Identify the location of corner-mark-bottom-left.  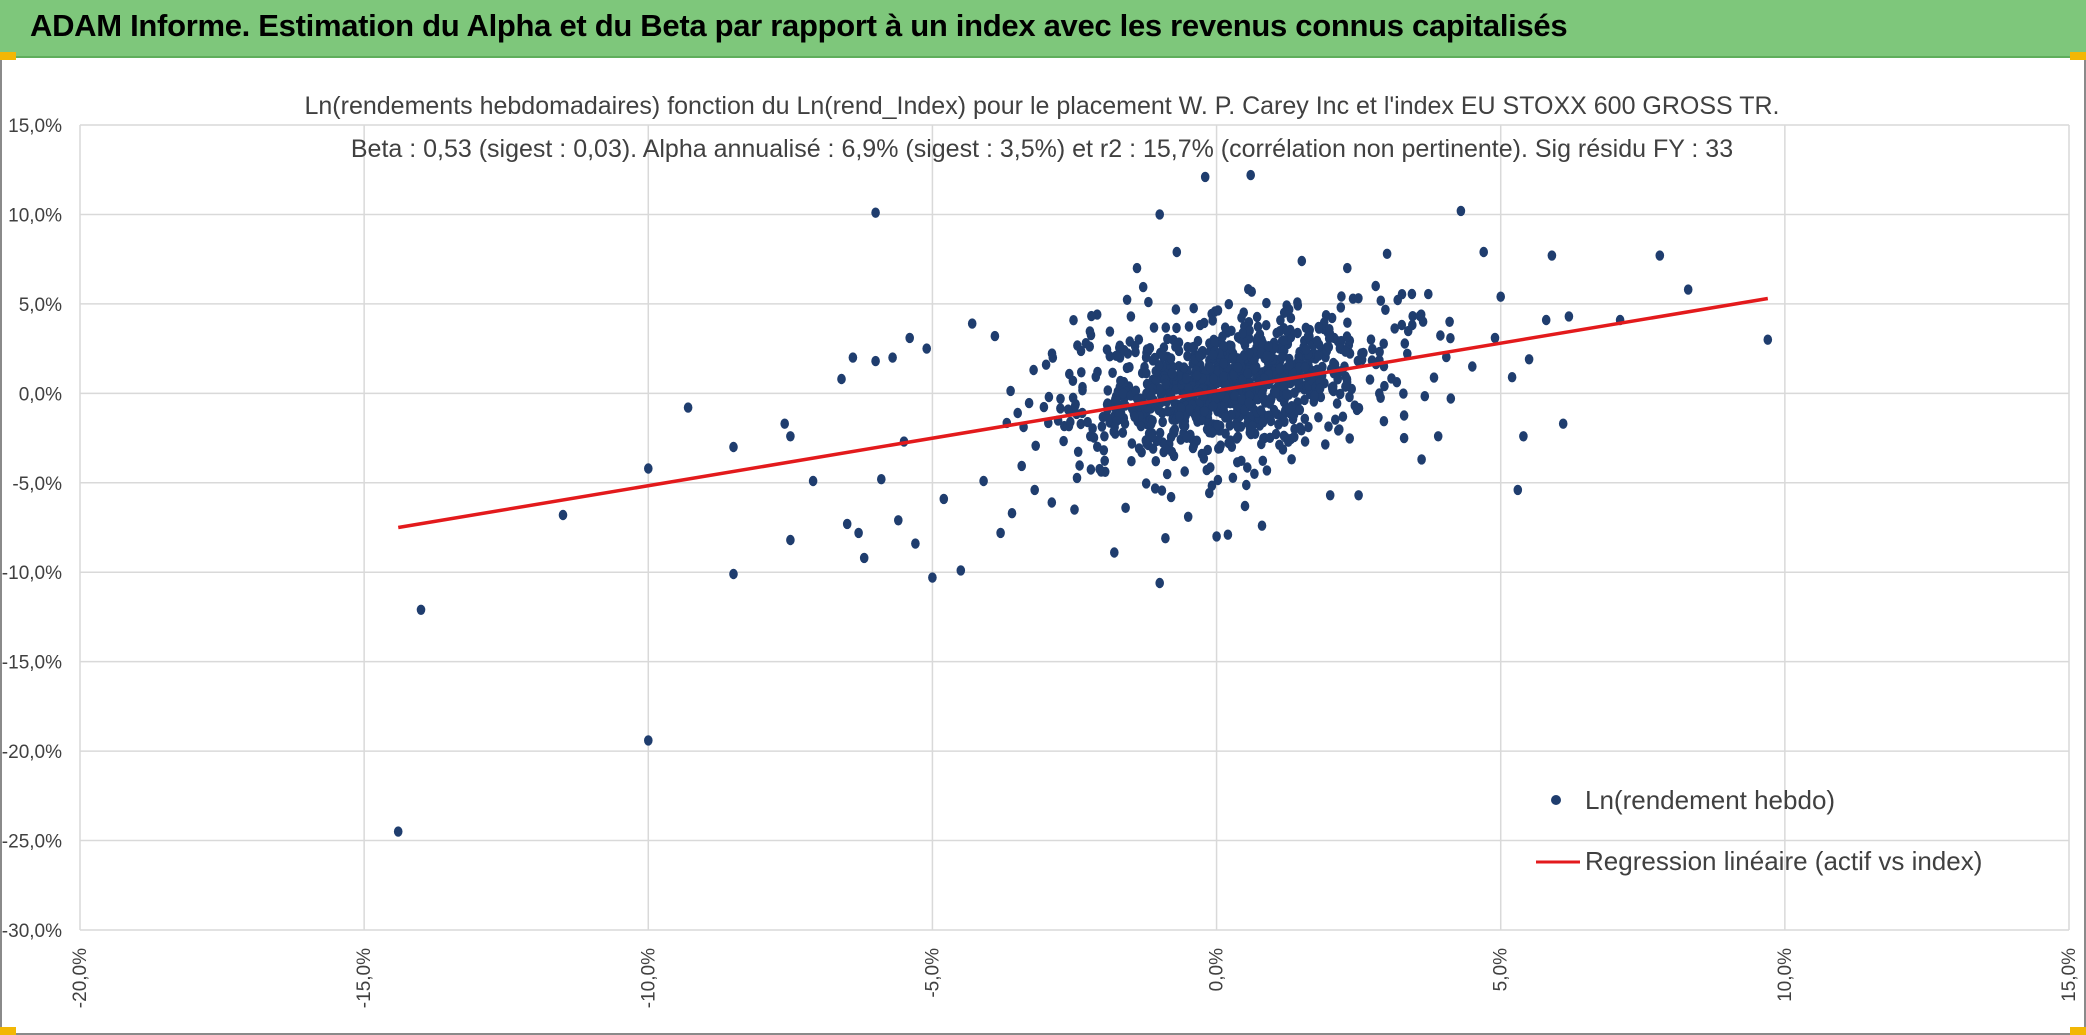
(8, 1031).